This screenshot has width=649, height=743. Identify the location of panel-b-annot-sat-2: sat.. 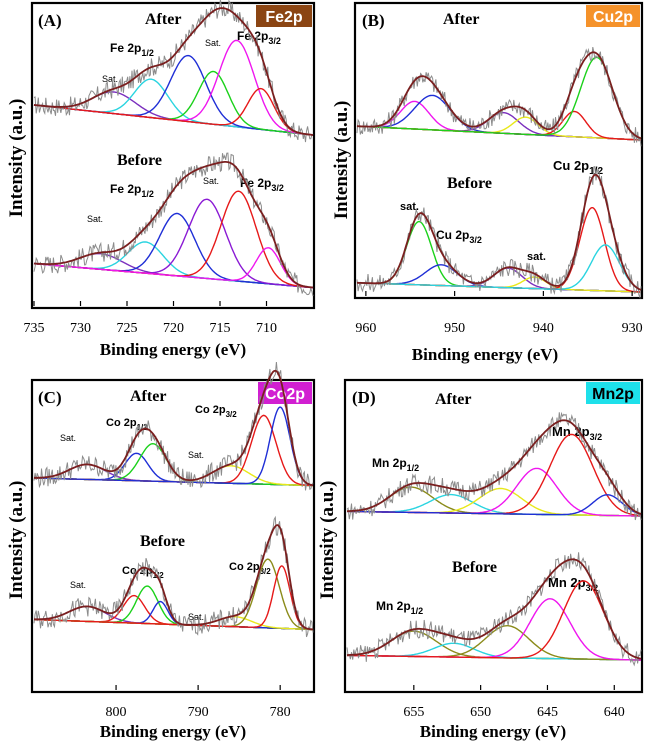
(536, 257).